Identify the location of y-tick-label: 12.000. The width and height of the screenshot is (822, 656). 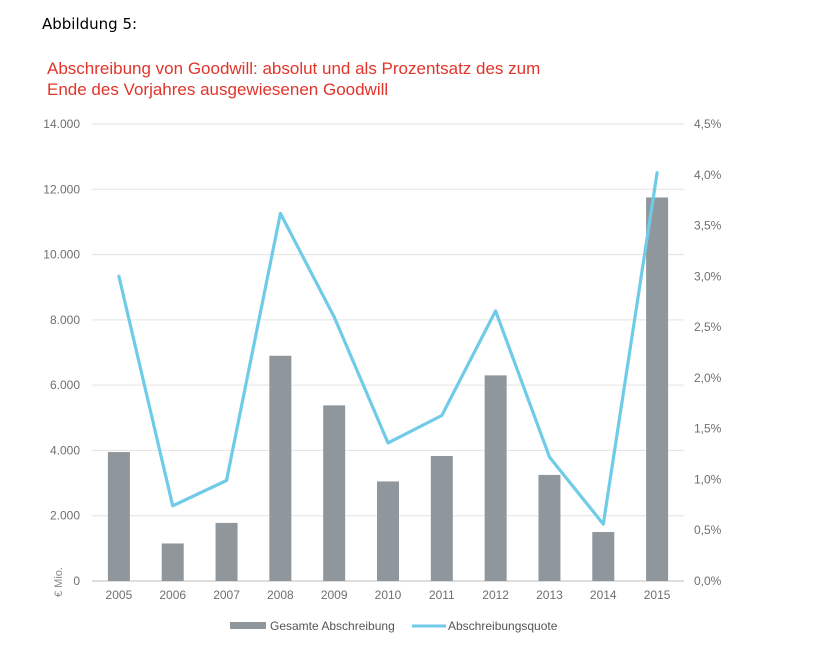
(61, 189).